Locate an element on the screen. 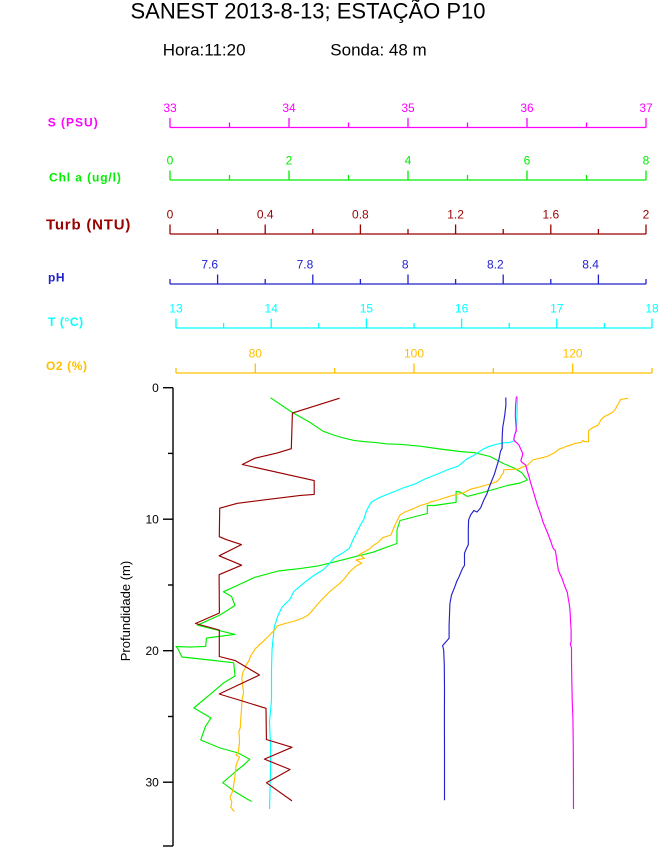 The height and width of the screenshot is (849, 660). svg-text: S (PSU) is located at coordinates (73, 123).